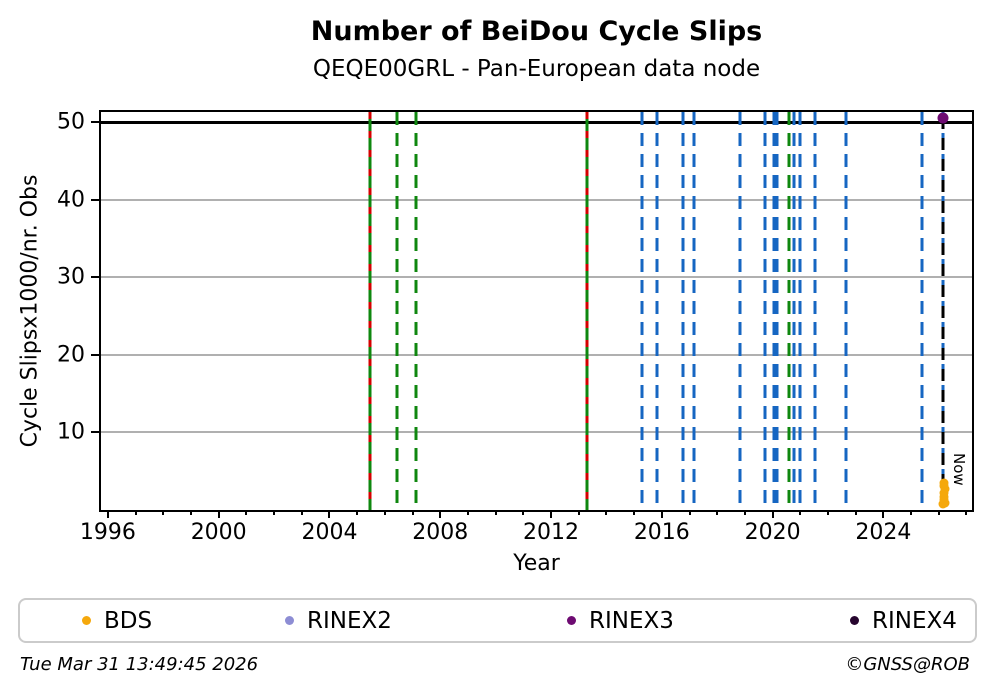 This screenshot has height=699, width=993. Describe the element at coordinates (107, 514) in the screenshot. I see `x-major-tick-1996` at that location.